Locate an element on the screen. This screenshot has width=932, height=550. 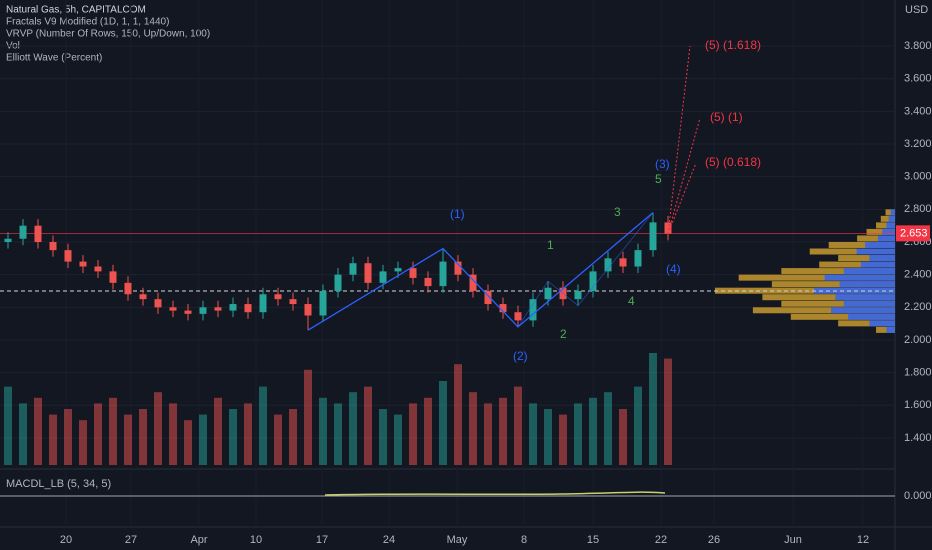
legend-line: VRVP (Number Of Rows, 150, Up/Down, 100) is located at coordinates (108, 34).